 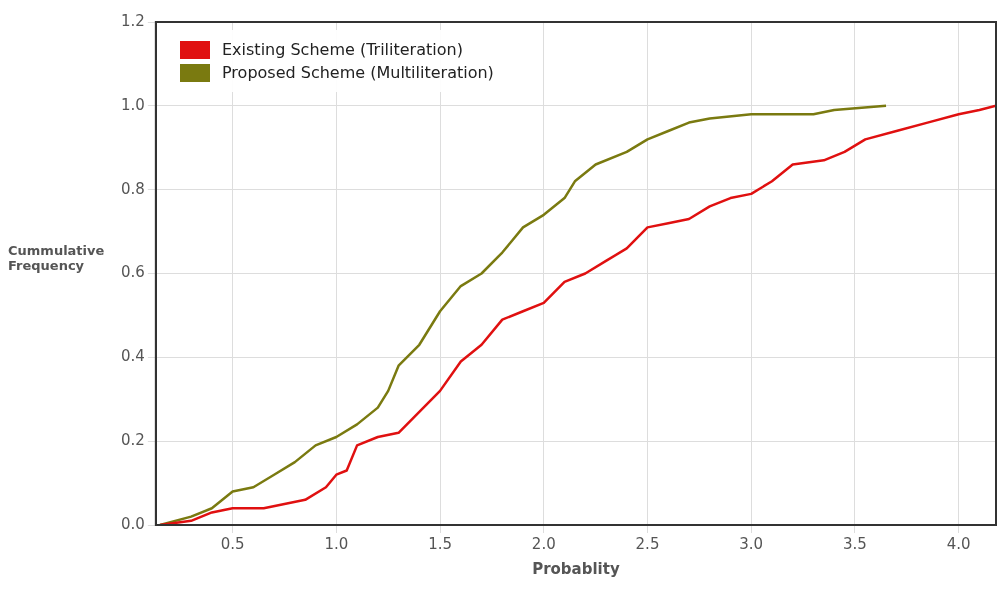 I want to click on legend-label: Proposed Scheme (Multiliteration), so click(x=358, y=72).